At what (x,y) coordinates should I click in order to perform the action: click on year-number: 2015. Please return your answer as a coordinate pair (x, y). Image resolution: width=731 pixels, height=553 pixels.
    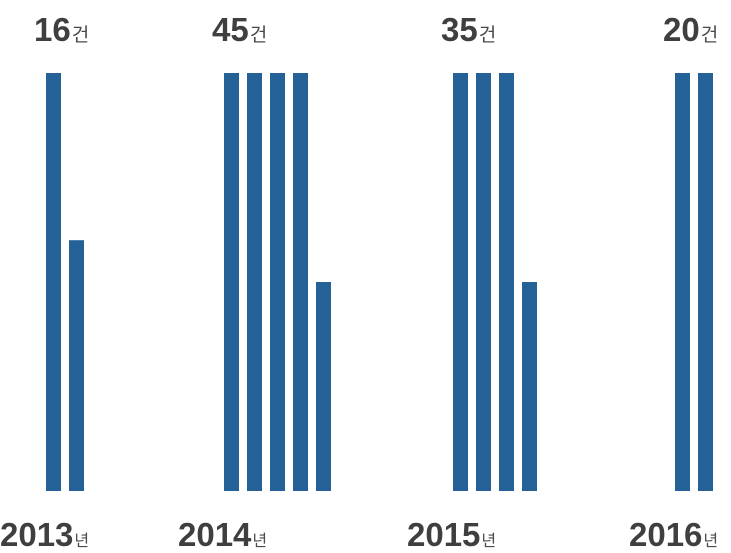
    Looking at the image, I should click on (443, 534).